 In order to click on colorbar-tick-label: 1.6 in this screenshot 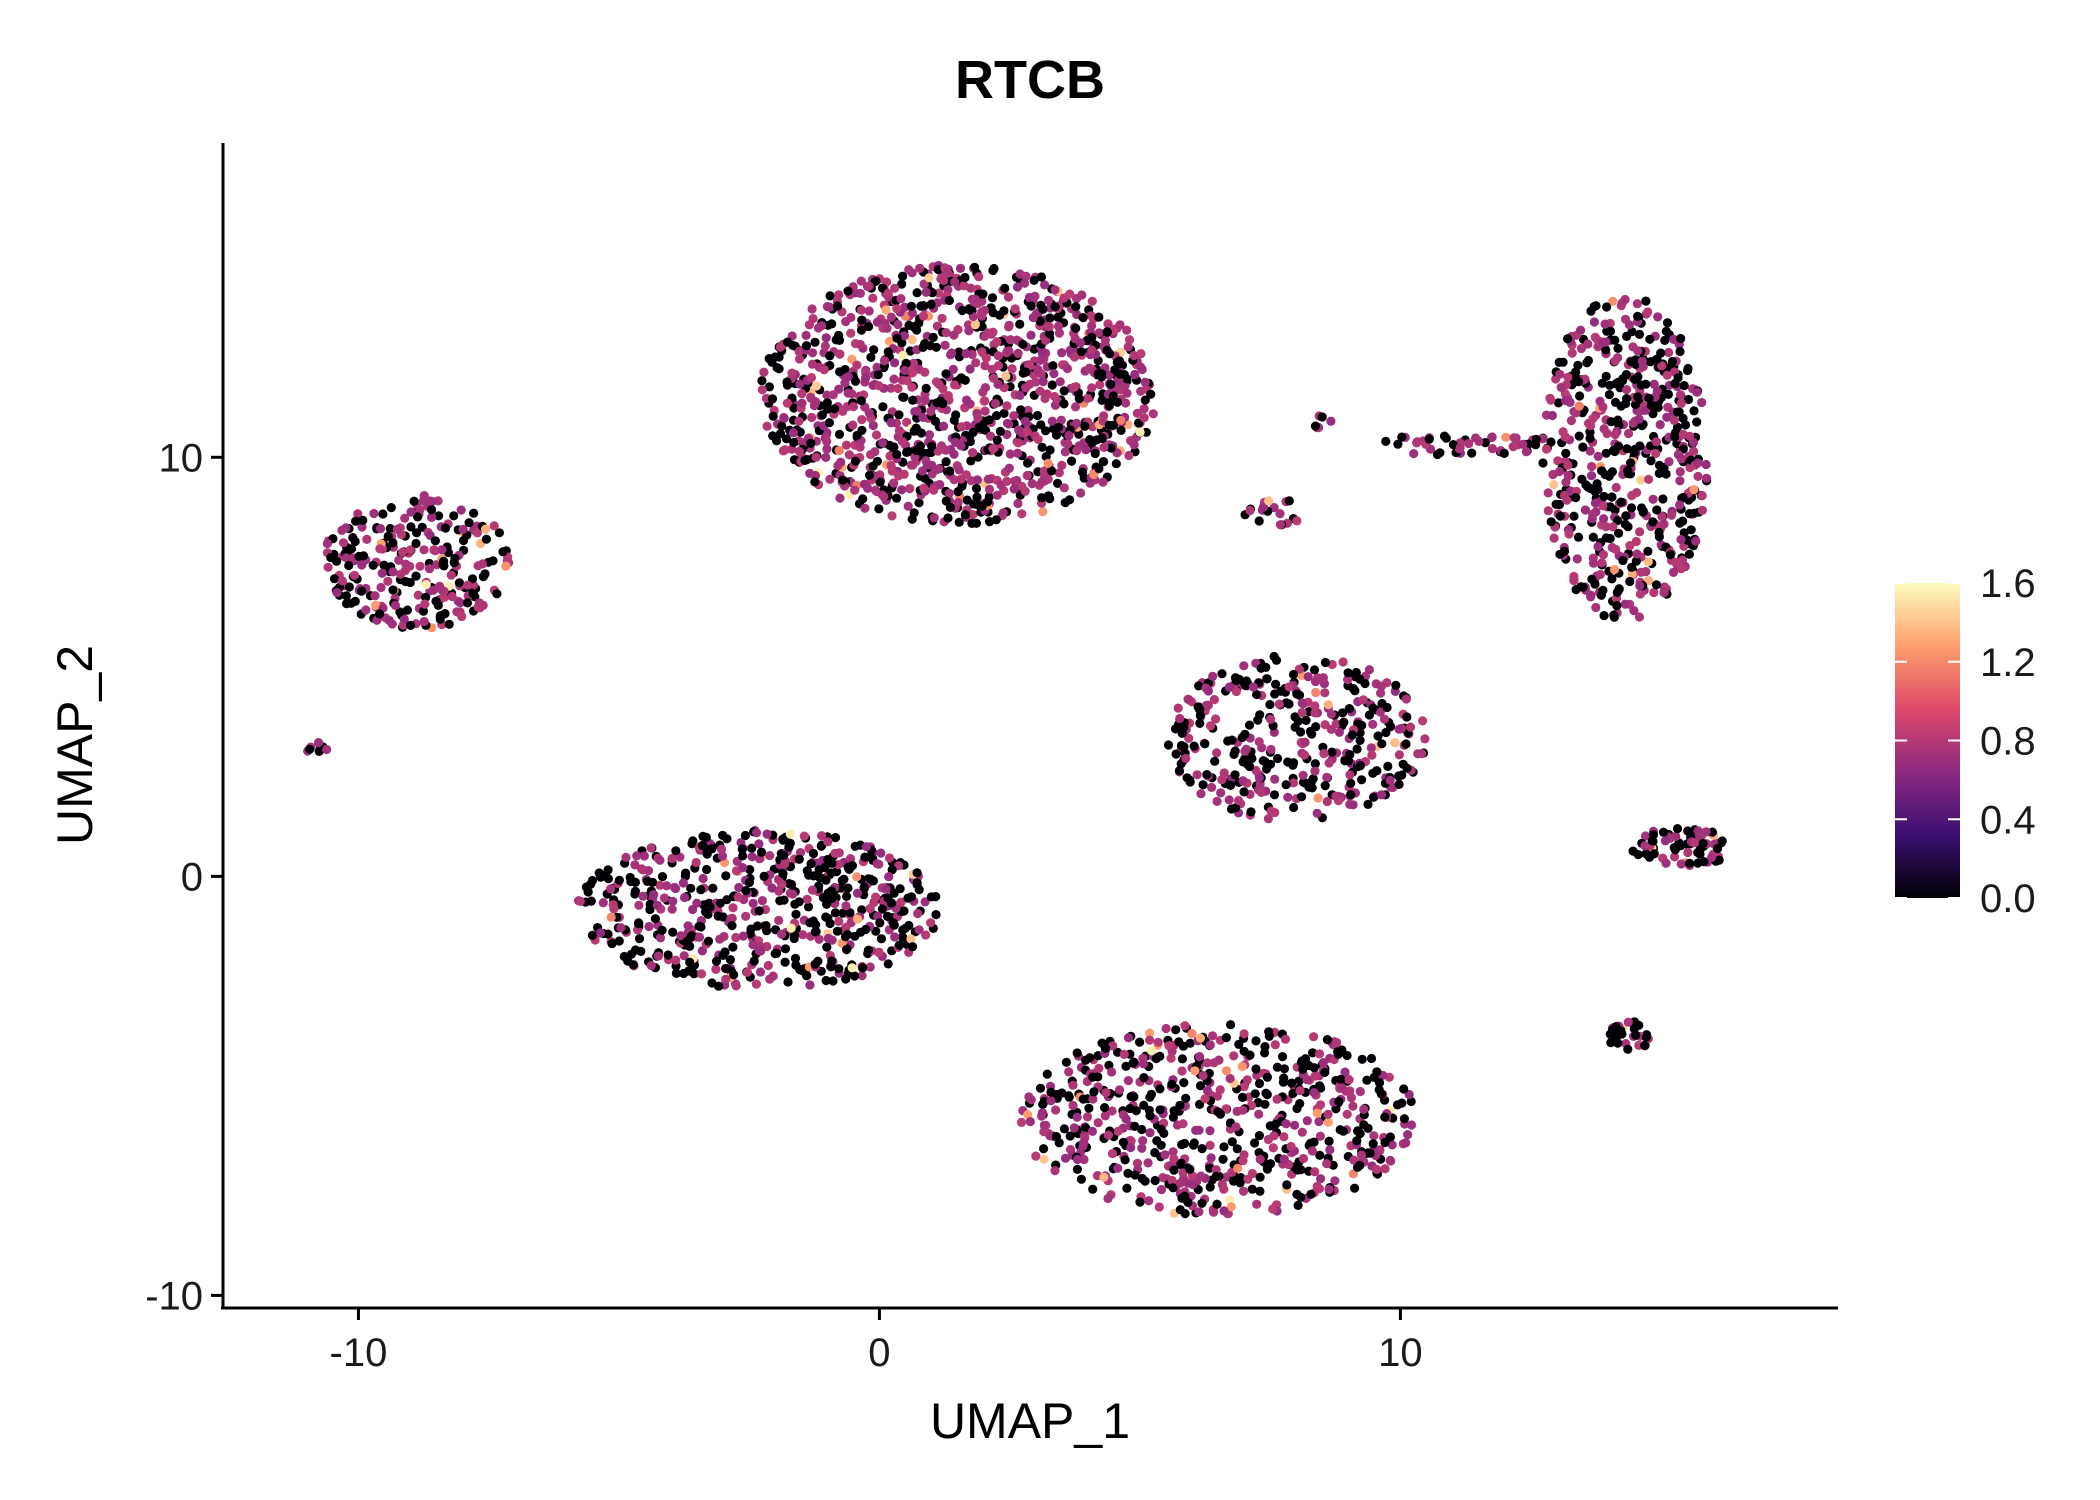, I will do `click(2008, 584)`.